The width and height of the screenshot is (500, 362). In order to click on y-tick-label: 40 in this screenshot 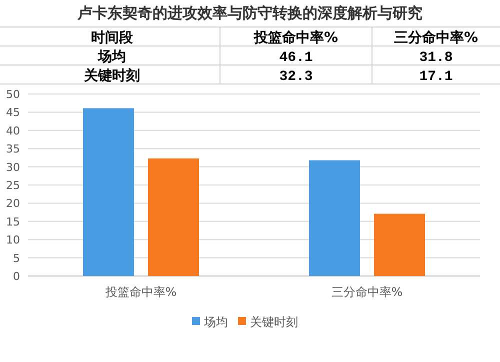, I will do `click(13, 131)`.